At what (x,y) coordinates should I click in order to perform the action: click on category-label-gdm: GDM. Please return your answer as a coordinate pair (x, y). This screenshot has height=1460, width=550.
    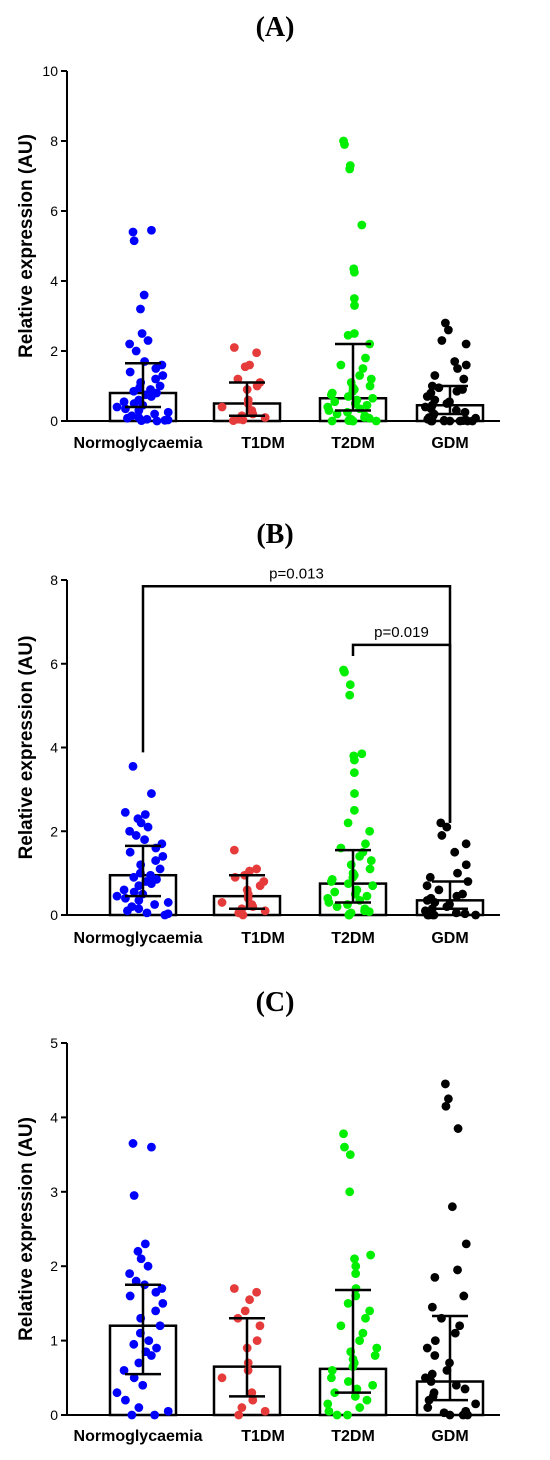
    Looking at the image, I should click on (449, 1436).